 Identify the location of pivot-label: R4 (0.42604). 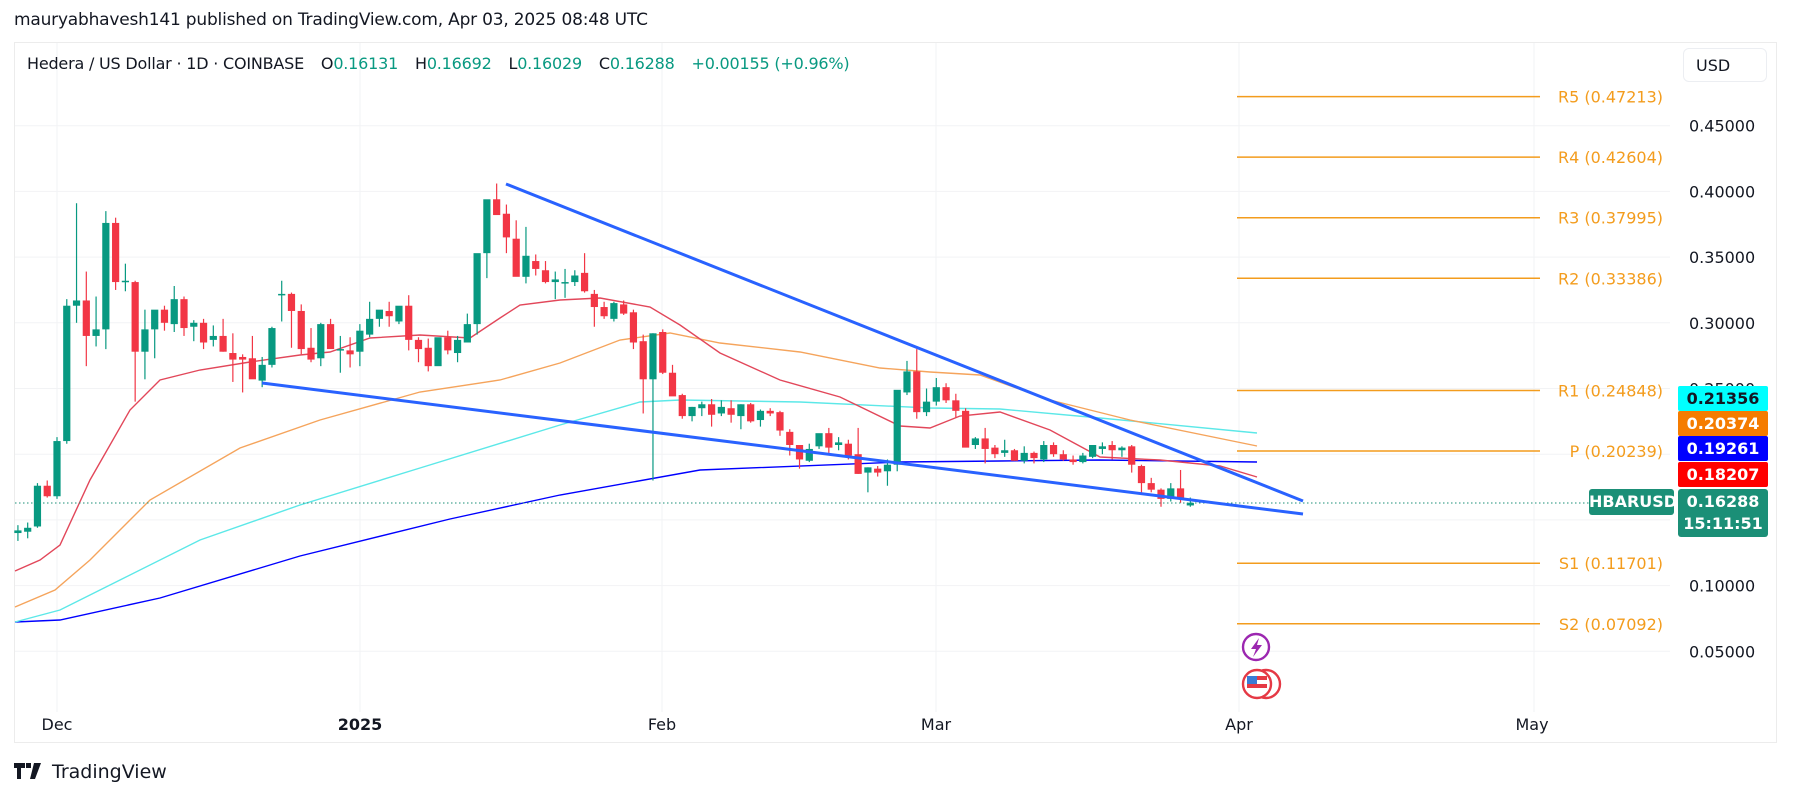
(1610, 157).